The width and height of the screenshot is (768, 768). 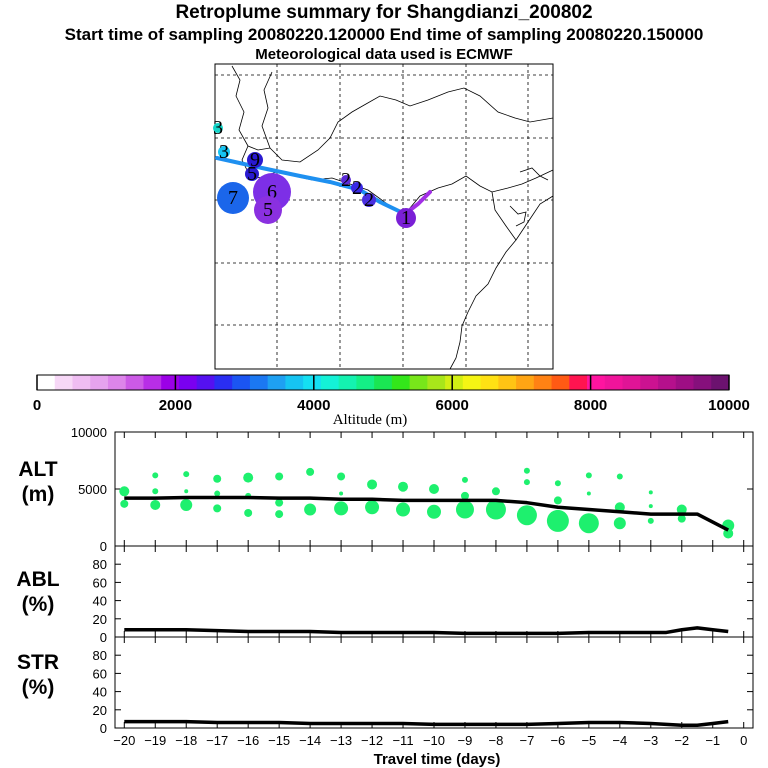 What do you see at coordinates (465, 740) in the screenshot?
I see `x-tick-label: −9` at bounding box center [465, 740].